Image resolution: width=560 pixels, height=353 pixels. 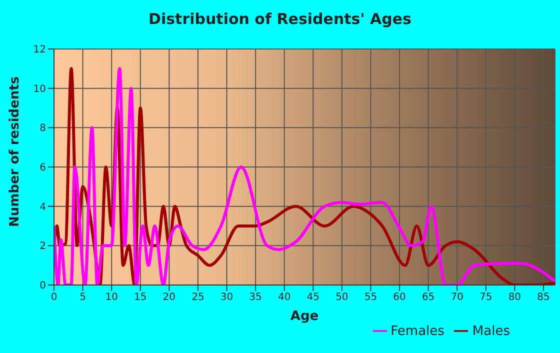 I want to click on x-tick-label: 0, so click(x=54, y=298).